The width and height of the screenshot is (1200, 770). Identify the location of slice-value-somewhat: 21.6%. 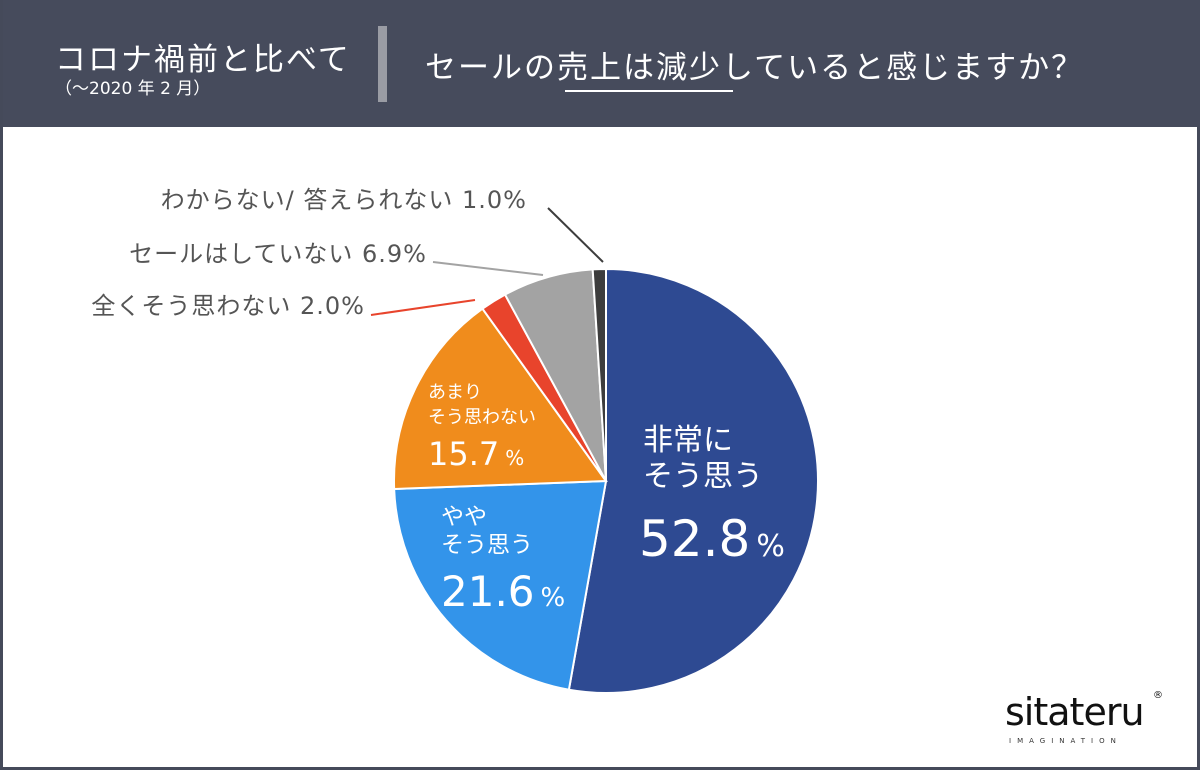
(503, 591).